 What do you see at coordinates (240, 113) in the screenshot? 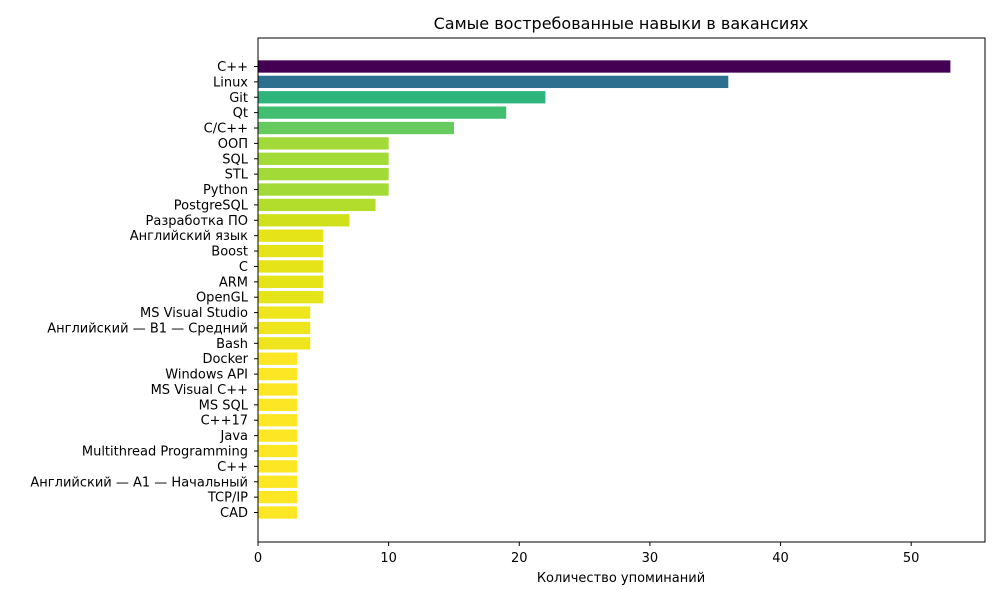
I see `y-tick-label: Qt` at bounding box center [240, 113].